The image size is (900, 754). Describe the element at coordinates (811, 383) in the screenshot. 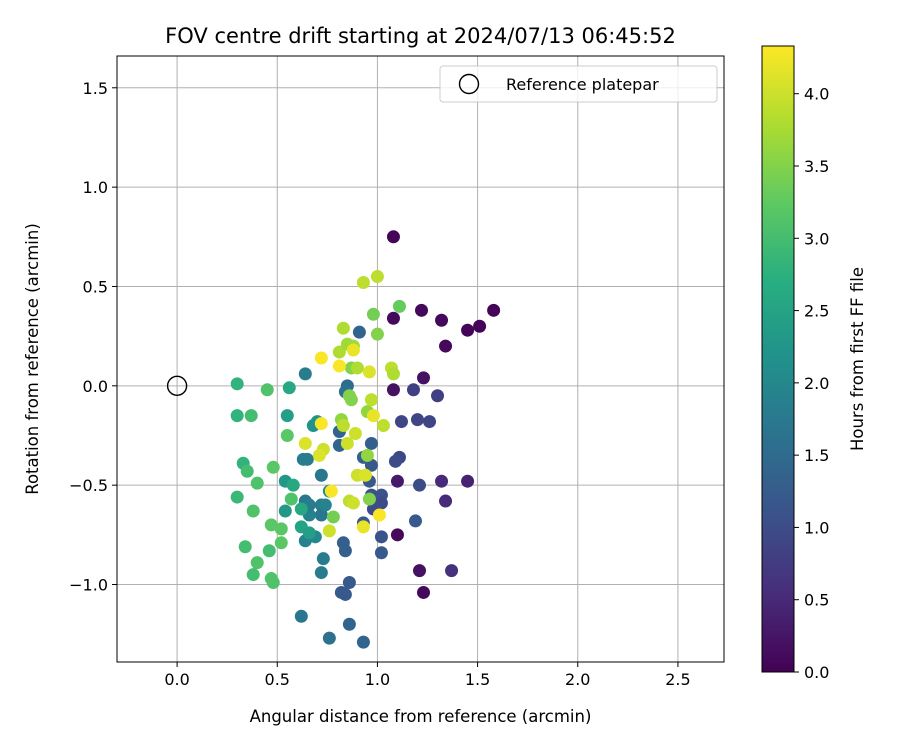

I see `colorbar-ticks: 0.0 0.5 1.0 1.5 2.0 2.5 3.0 3.5 4.0` at that location.